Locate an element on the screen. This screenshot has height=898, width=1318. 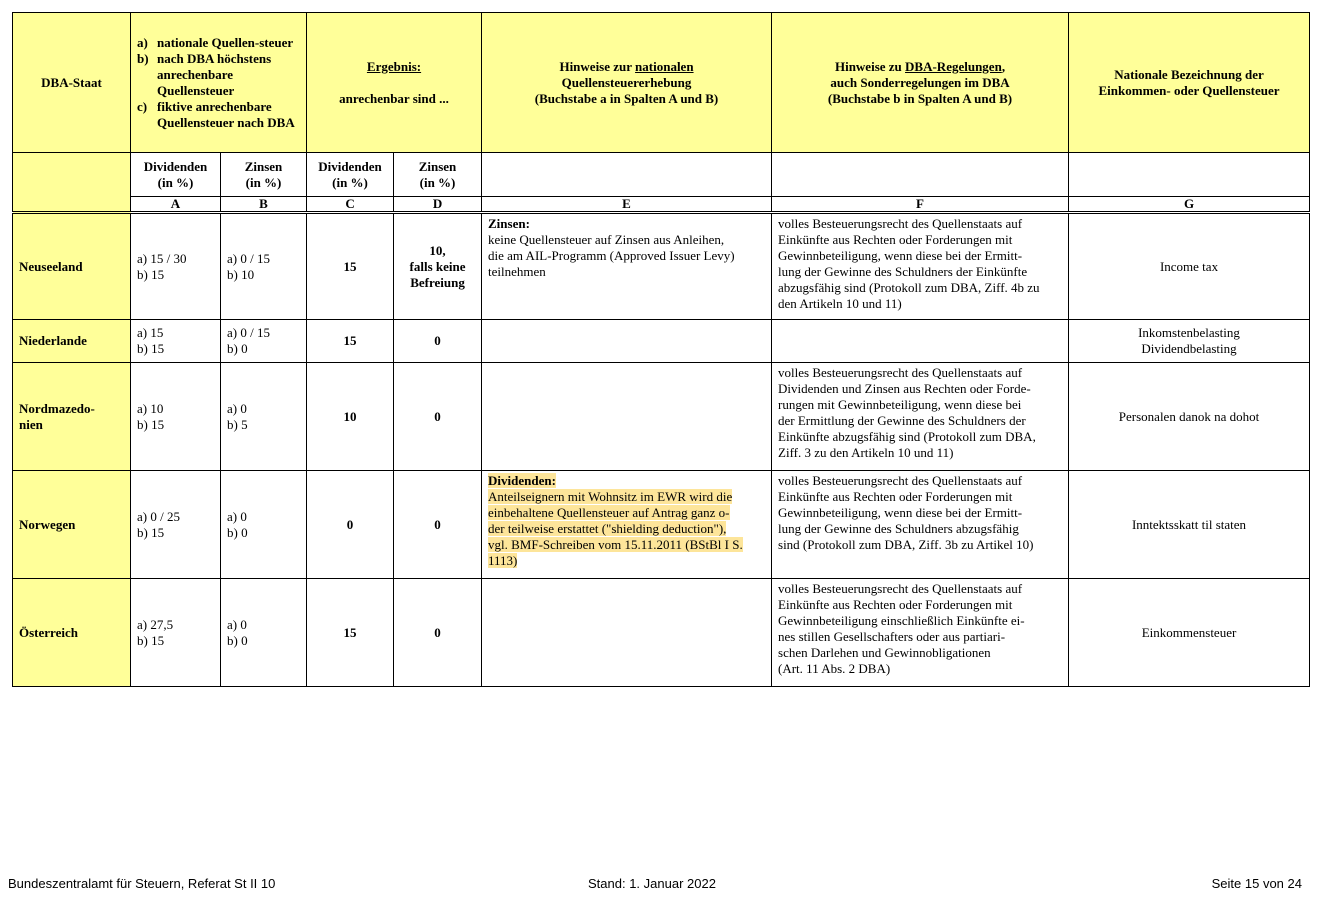
country-cell: Österreich is located at coordinates (71, 632).